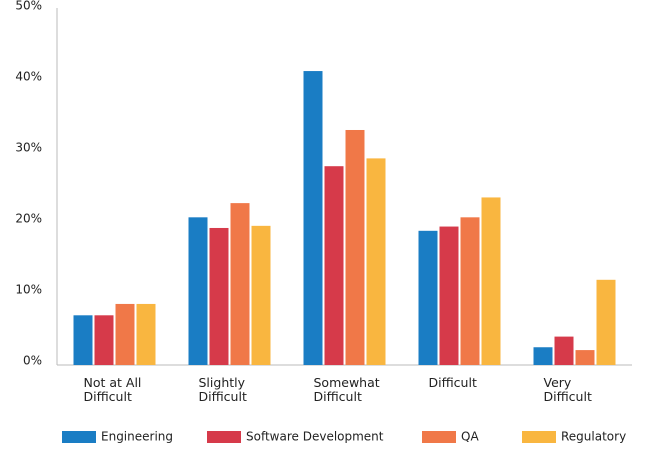 Image resolution: width=650 pixels, height=458 pixels. What do you see at coordinates (222, 389) in the screenshot?
I see `x-tick-label: Slightly Difficult` at bounding box center [222, 389].